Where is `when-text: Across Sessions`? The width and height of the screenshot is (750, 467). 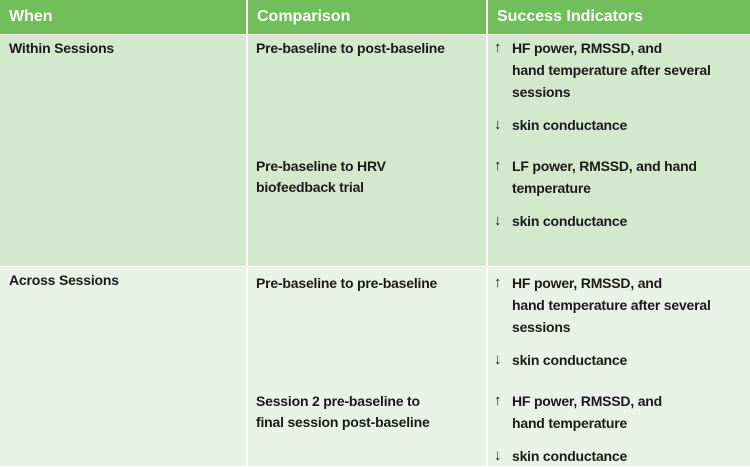
when-text: Across Sessions is located at coordinates (64, 280).